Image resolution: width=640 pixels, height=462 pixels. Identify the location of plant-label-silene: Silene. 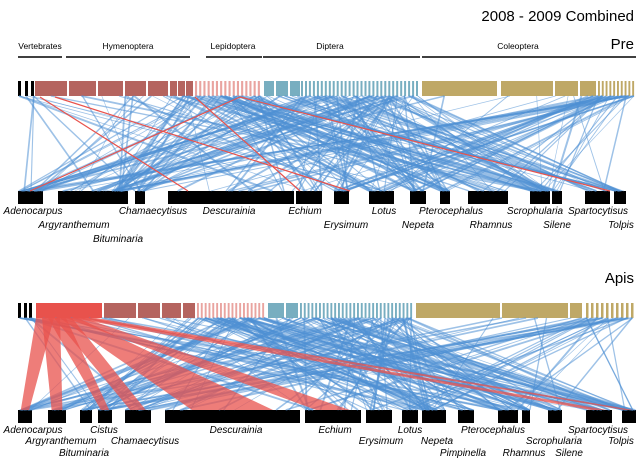
(557, 225).